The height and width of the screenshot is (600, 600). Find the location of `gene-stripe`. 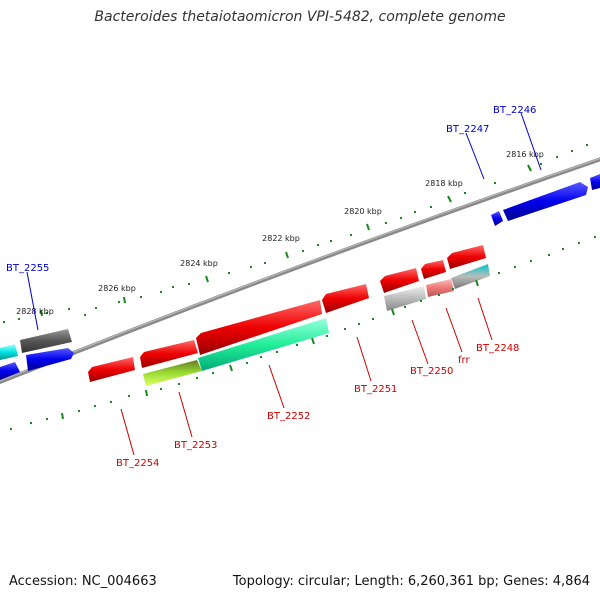

gene-stripe is located at coordinates (470, 276).